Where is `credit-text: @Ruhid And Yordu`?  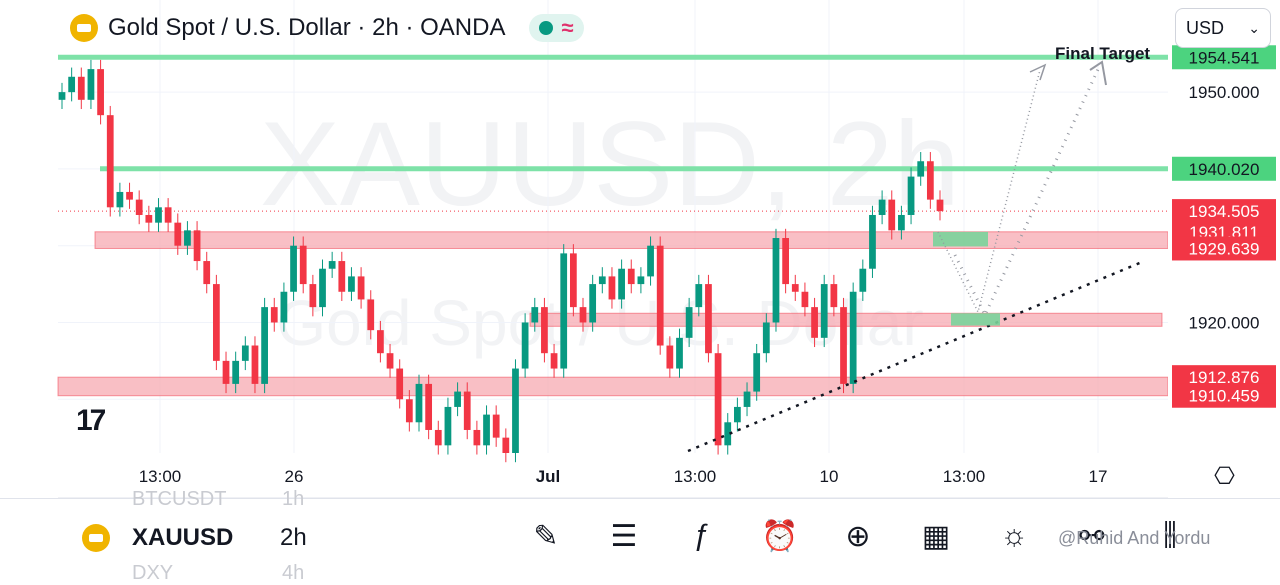 credit-text: @Ruhid And Yordu is located at coordinates (1134, 538).